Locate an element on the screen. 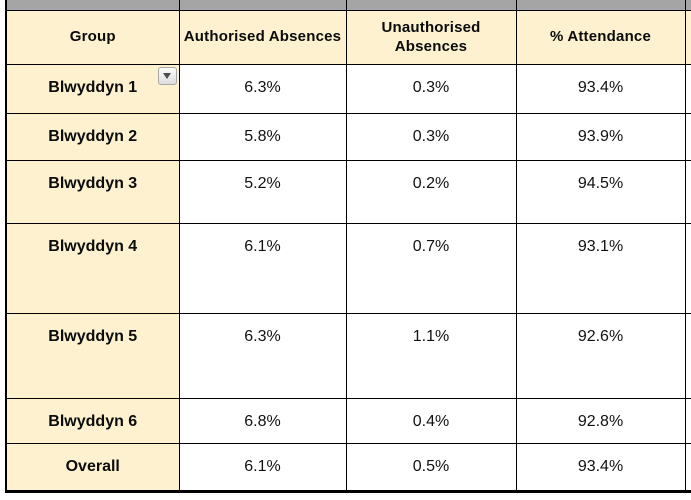 This screenshot has height=500, width=691. group-cell-blwyddyn-1: Blwyddyn 1 is located at coordinates (92, 88).